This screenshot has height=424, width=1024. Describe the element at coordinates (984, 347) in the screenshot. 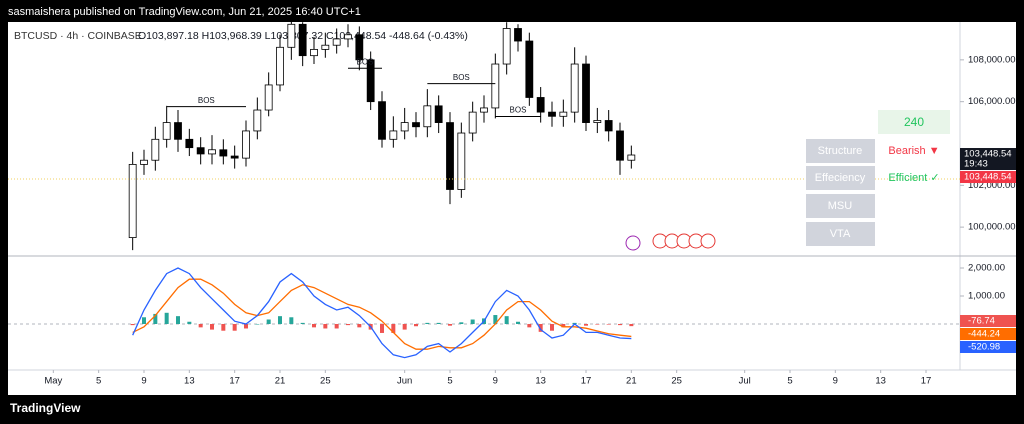

I see `macd-value-label: -520.98` at that location.